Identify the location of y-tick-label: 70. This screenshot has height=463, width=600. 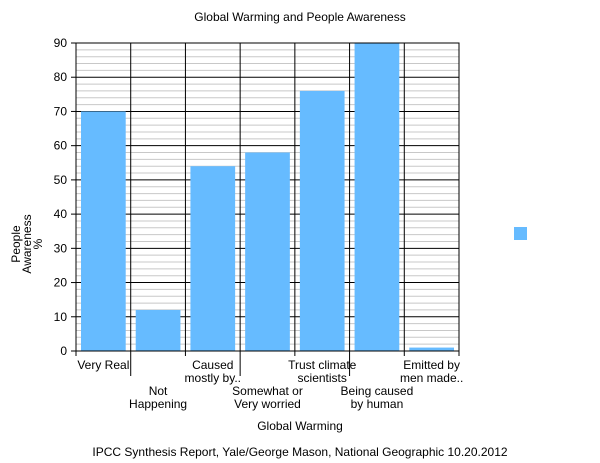
(61, 111).